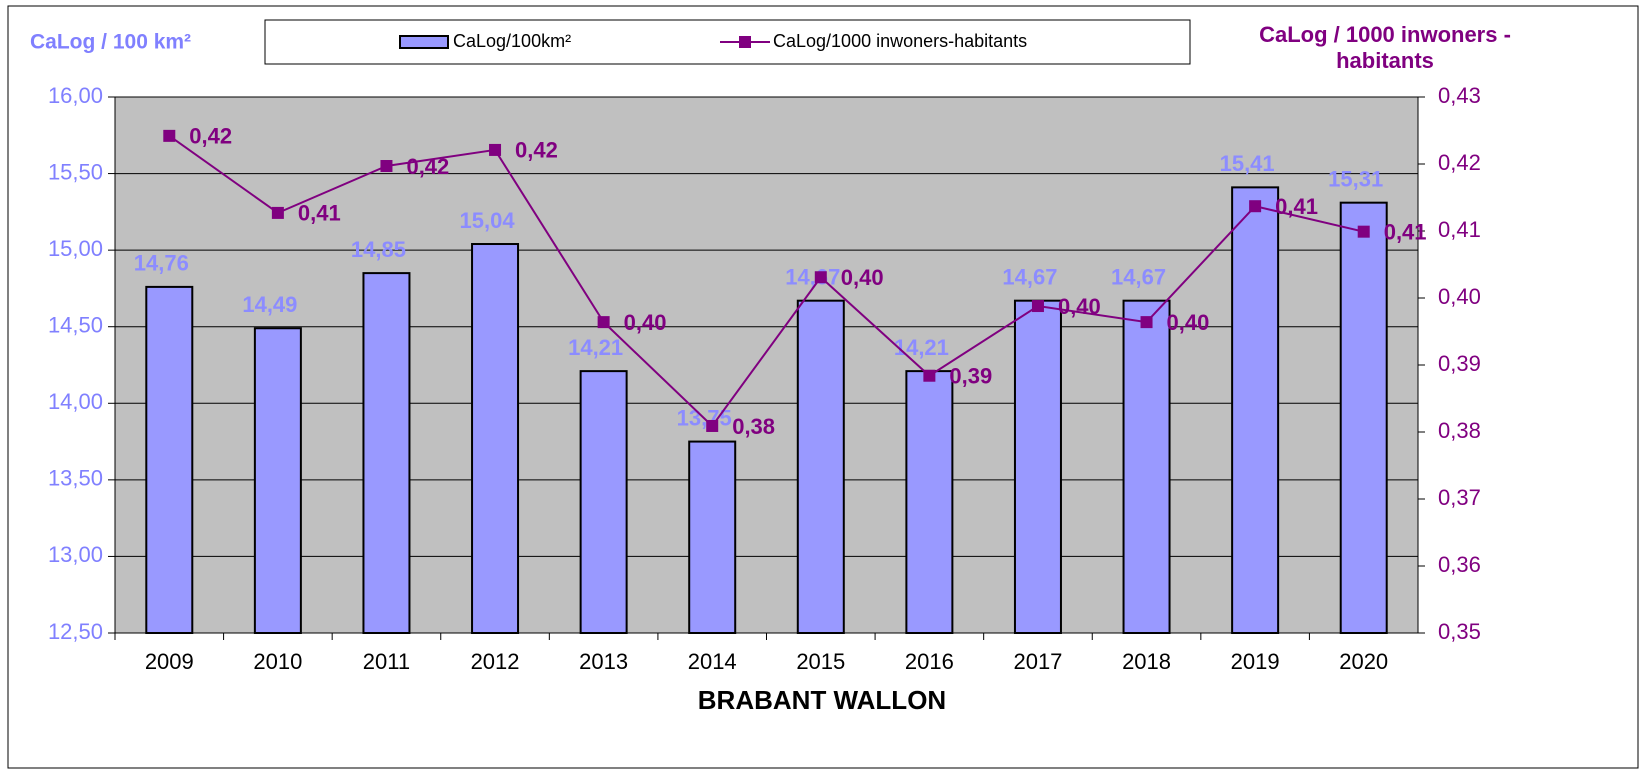 Image resolution: width=1646 pixels, height=772 pixels. What do you see at coordinates (1459, 296) in the screenshot?
I see `y2-tick-label: 0,40` at bounding box center [1459, 296].